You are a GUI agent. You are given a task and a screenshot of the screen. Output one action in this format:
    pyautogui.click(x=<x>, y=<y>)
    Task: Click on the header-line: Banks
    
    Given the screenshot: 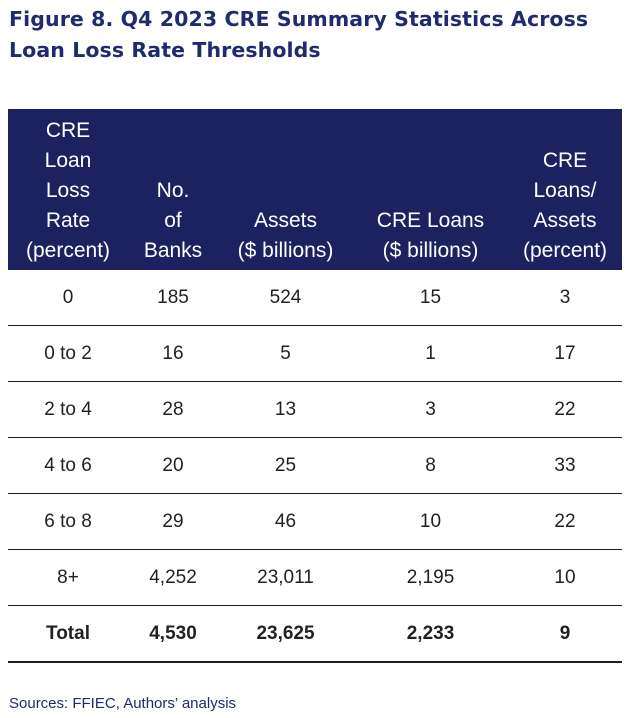 What is the action you would take?
    pyautogui.click(x=173, y=250)
    